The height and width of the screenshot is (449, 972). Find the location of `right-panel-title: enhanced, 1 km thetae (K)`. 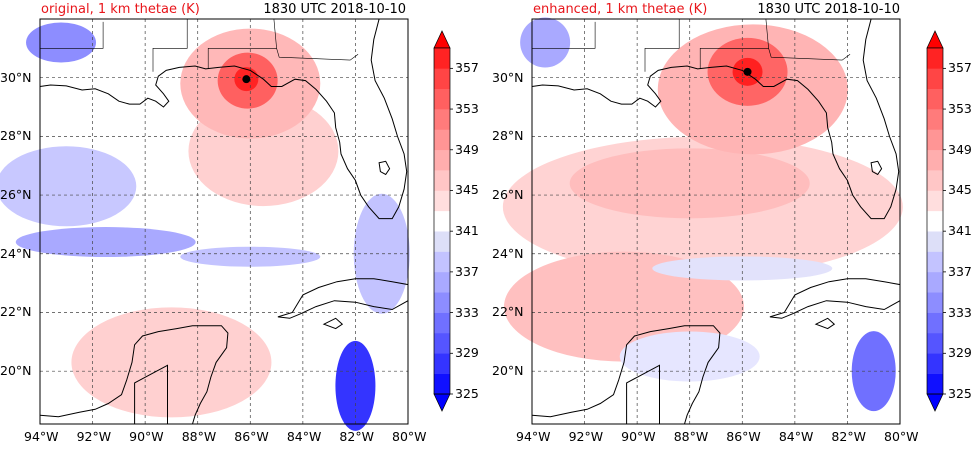

right-panel-title: enhanced, 1 km thetae (K) is located at coordinates (620, 9).